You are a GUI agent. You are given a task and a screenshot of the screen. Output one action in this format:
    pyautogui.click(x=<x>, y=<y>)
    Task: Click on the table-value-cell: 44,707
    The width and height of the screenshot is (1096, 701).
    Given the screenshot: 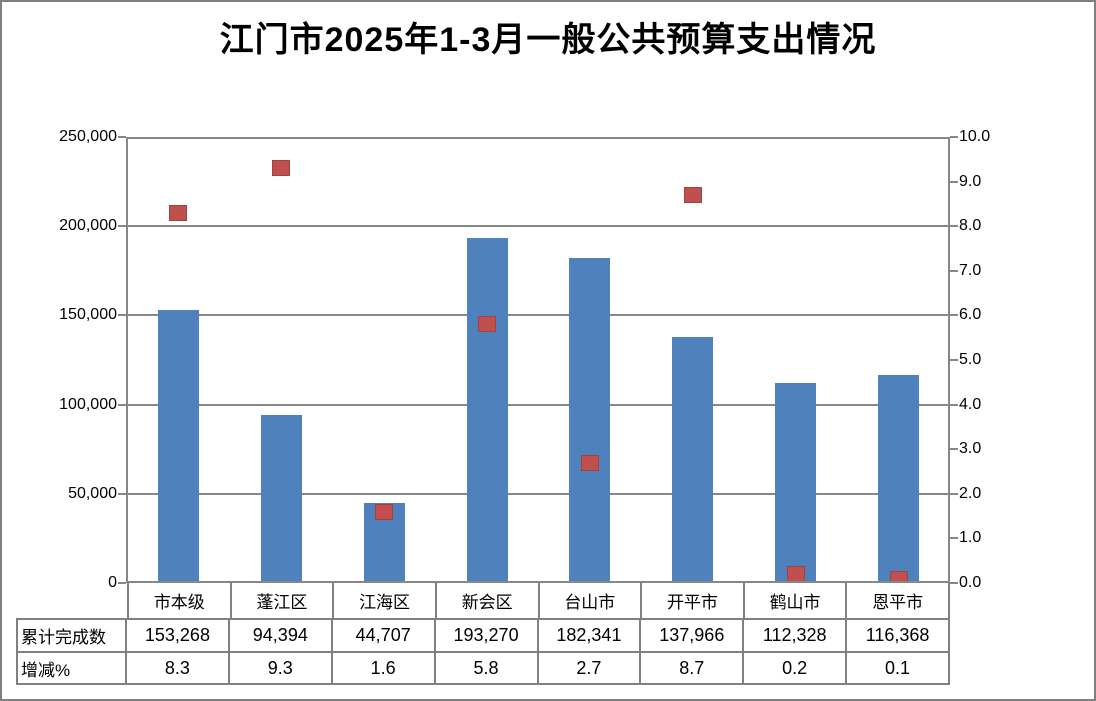 What is the action you would take?
    pyautogui.click(x=384, y=635)
    